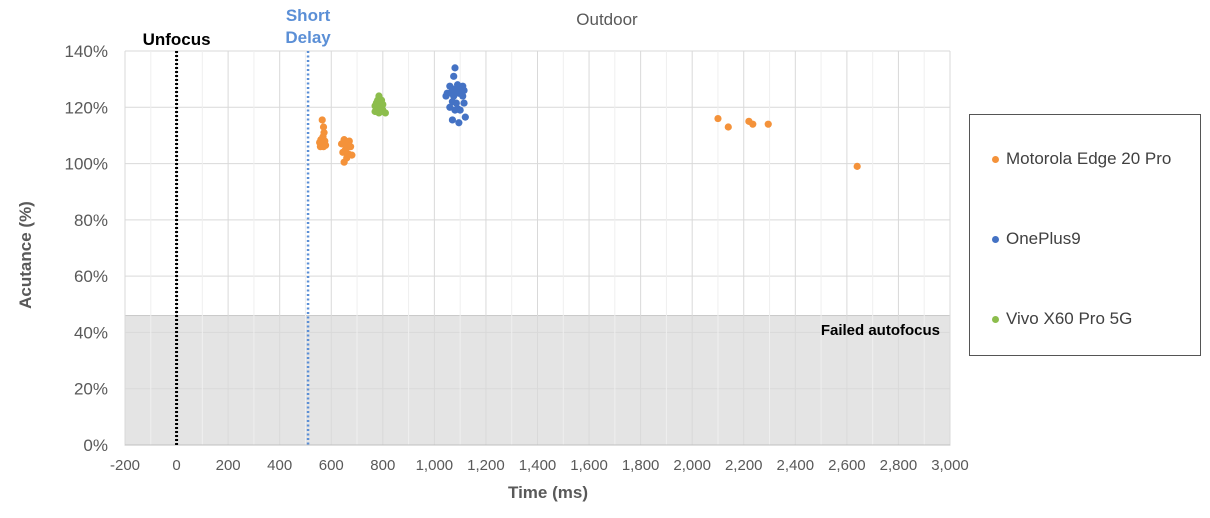  Describe the element at coordinates (538, 465) in the screenshot. I see `x-tick-label: 1,400` at that location.